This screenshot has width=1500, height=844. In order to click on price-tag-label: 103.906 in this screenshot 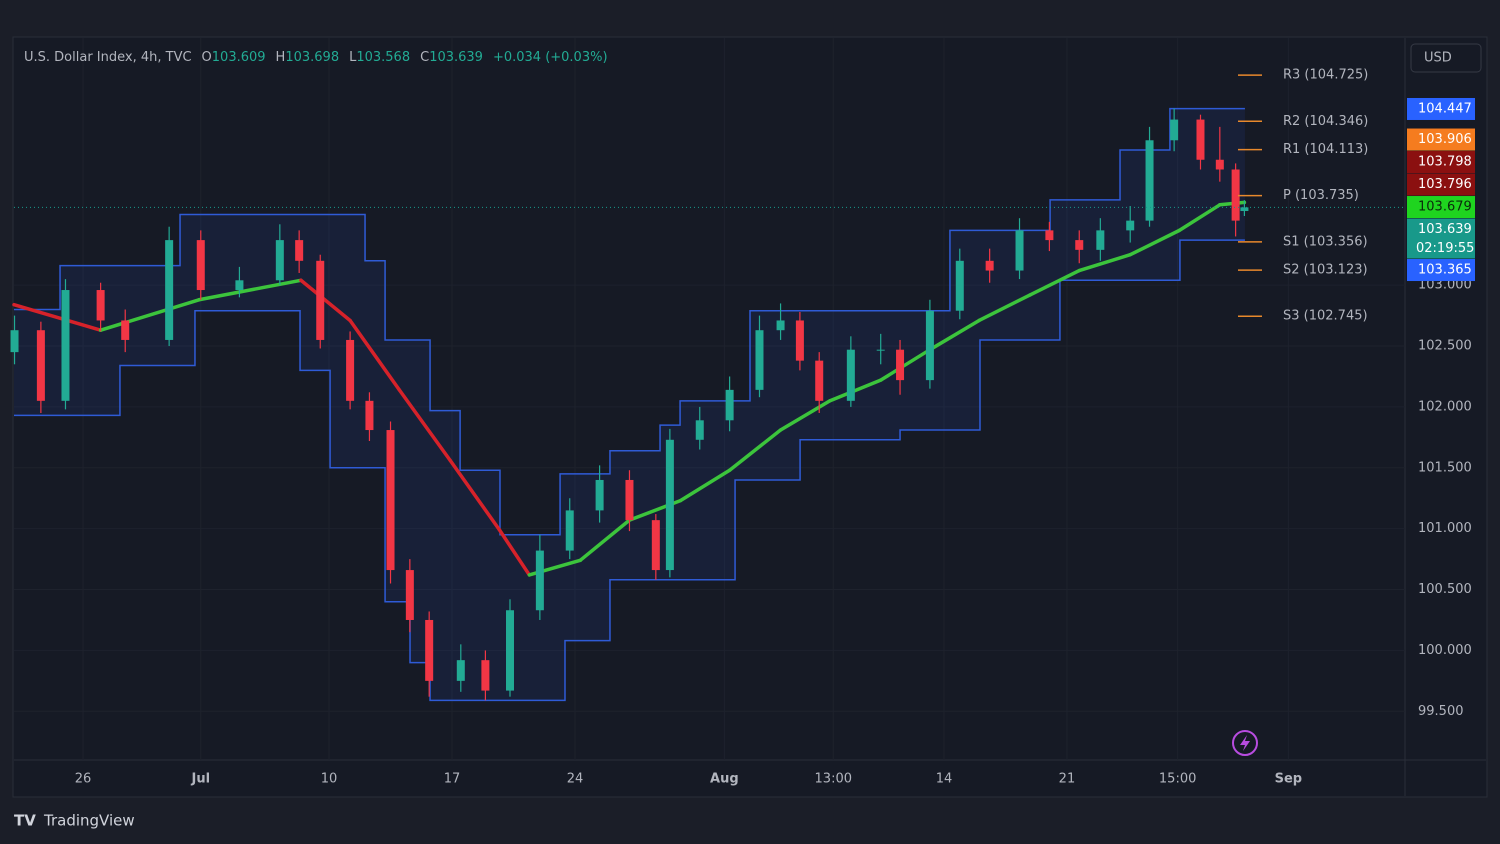, I will do `click(1445, 139)`.